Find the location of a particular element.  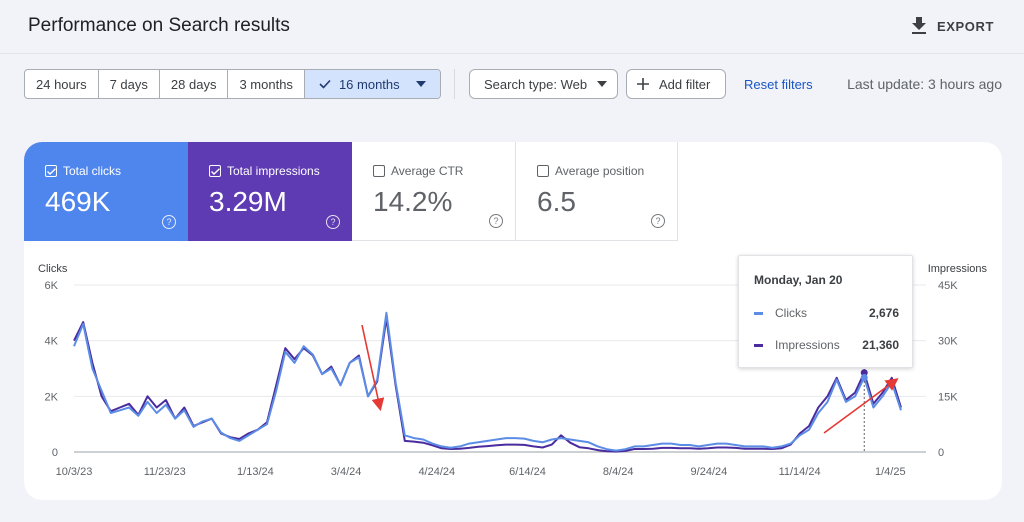

range-label: 16 months is located at coordinates (369, 84).